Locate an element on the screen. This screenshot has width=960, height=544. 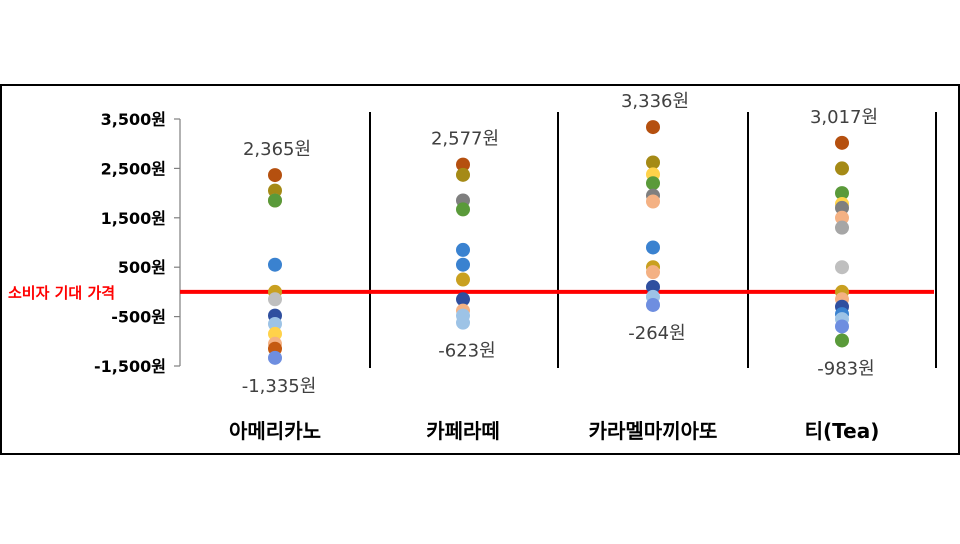
reference-line-label: 소비자 기대 가격 is located at coordinates (61, 293).